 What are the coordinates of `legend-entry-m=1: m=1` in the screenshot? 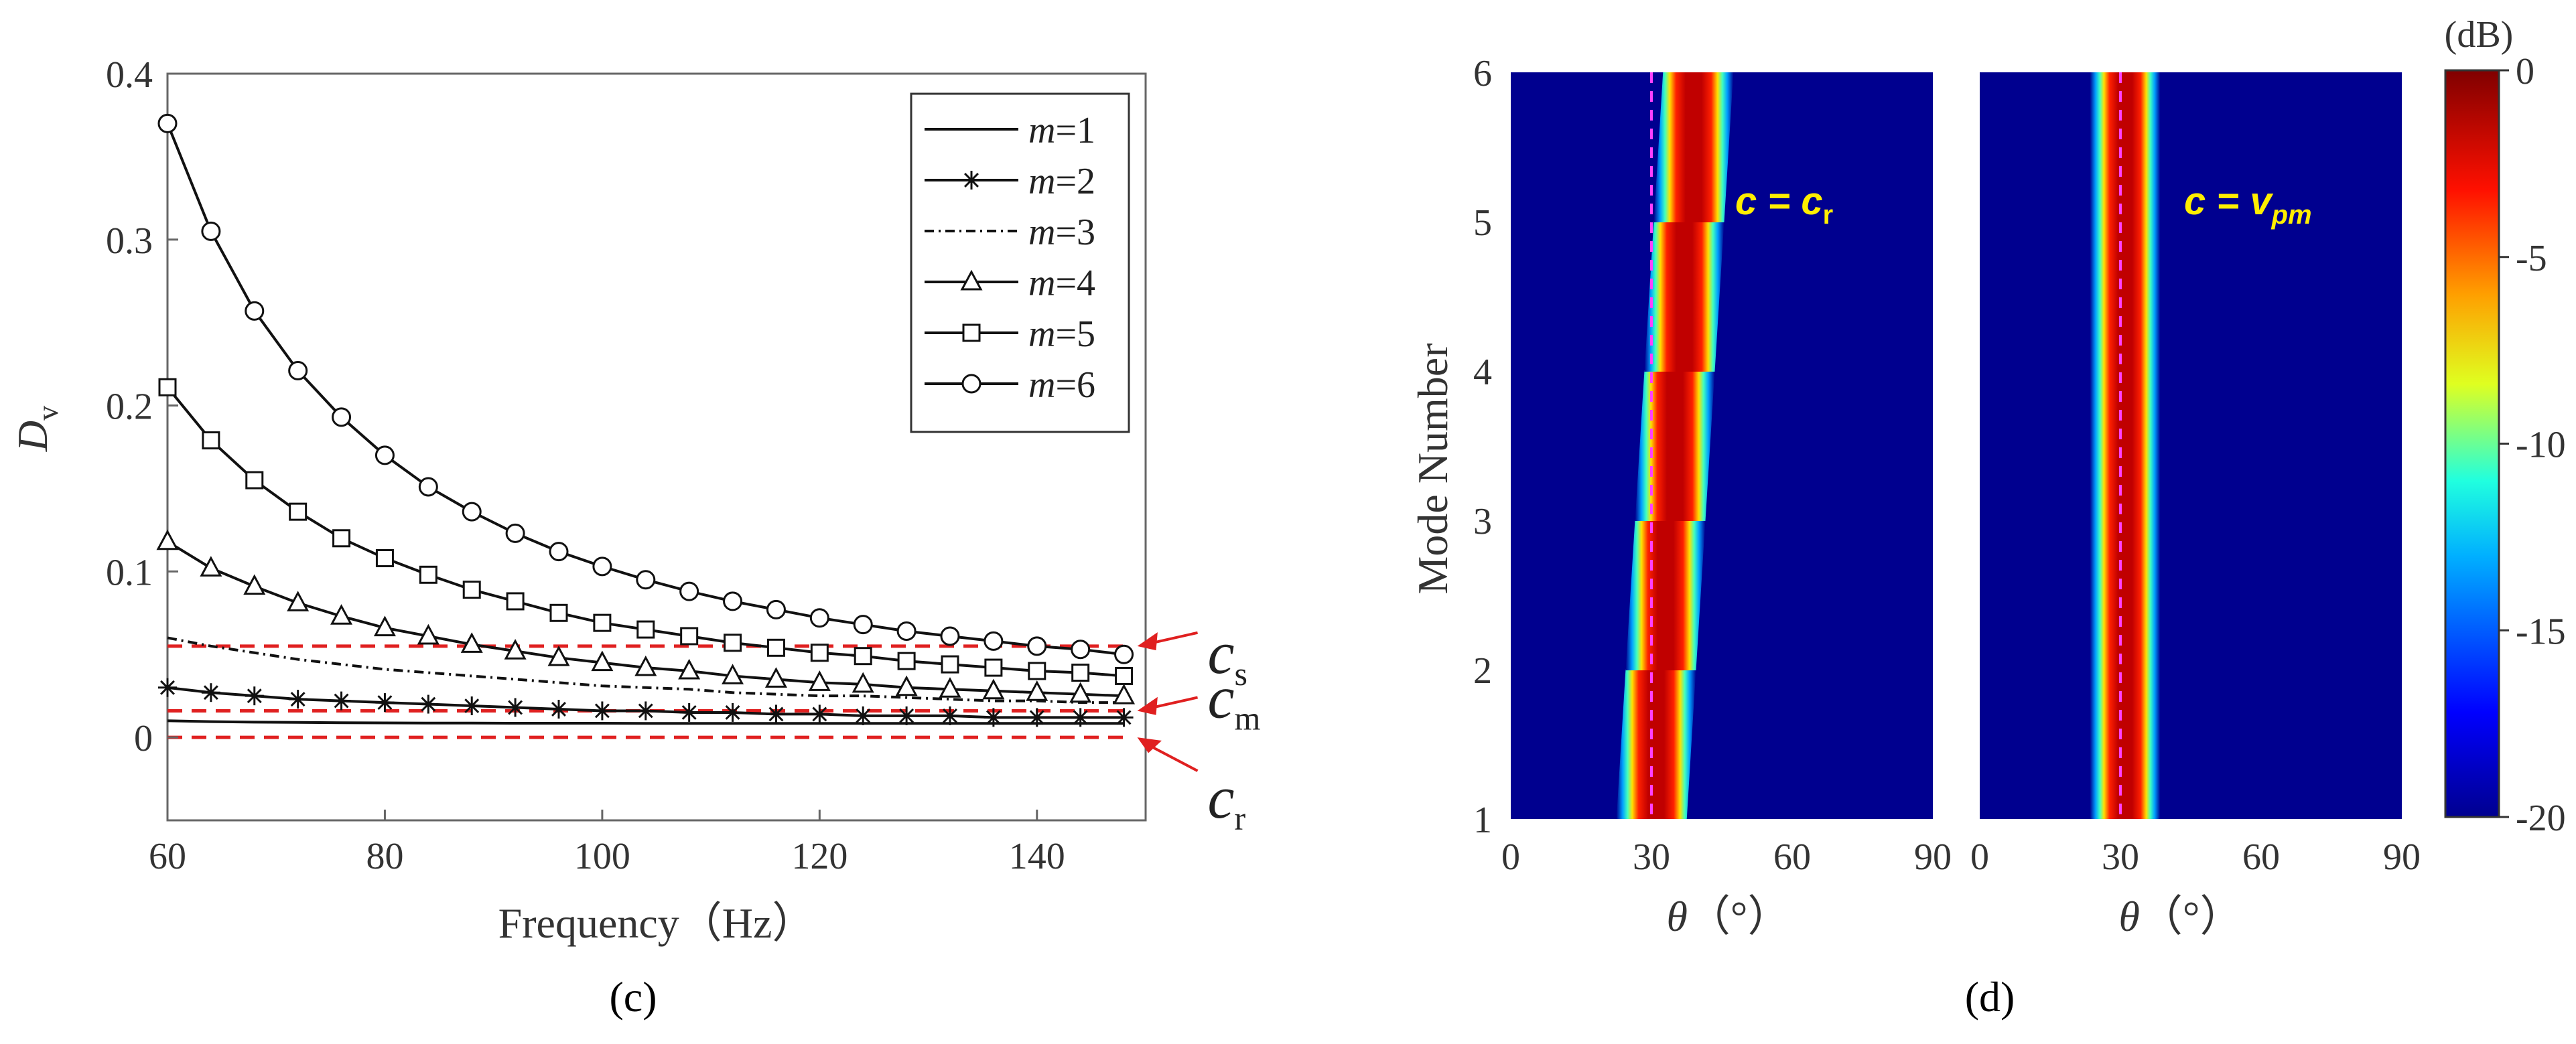 It's located at (1010, 130).